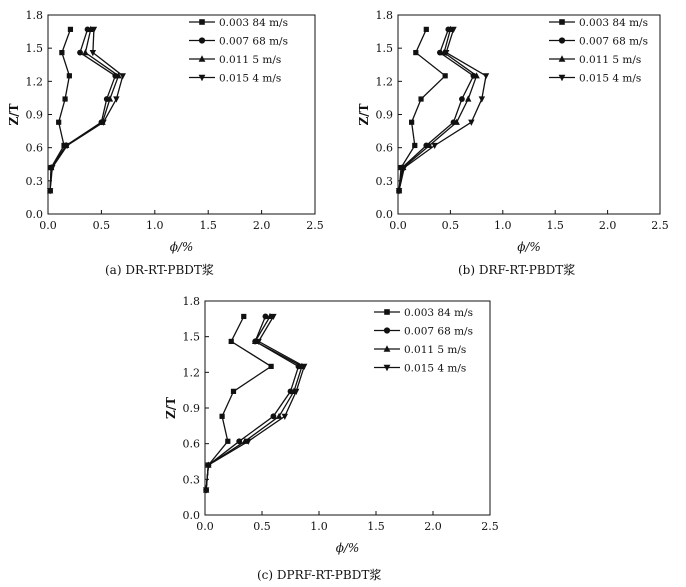  What do you see at coordinates (610, 60) in the screenshot?
I see `chart-b-legend-label: 0.011 5 m/s` at bounding box center [610, 60].